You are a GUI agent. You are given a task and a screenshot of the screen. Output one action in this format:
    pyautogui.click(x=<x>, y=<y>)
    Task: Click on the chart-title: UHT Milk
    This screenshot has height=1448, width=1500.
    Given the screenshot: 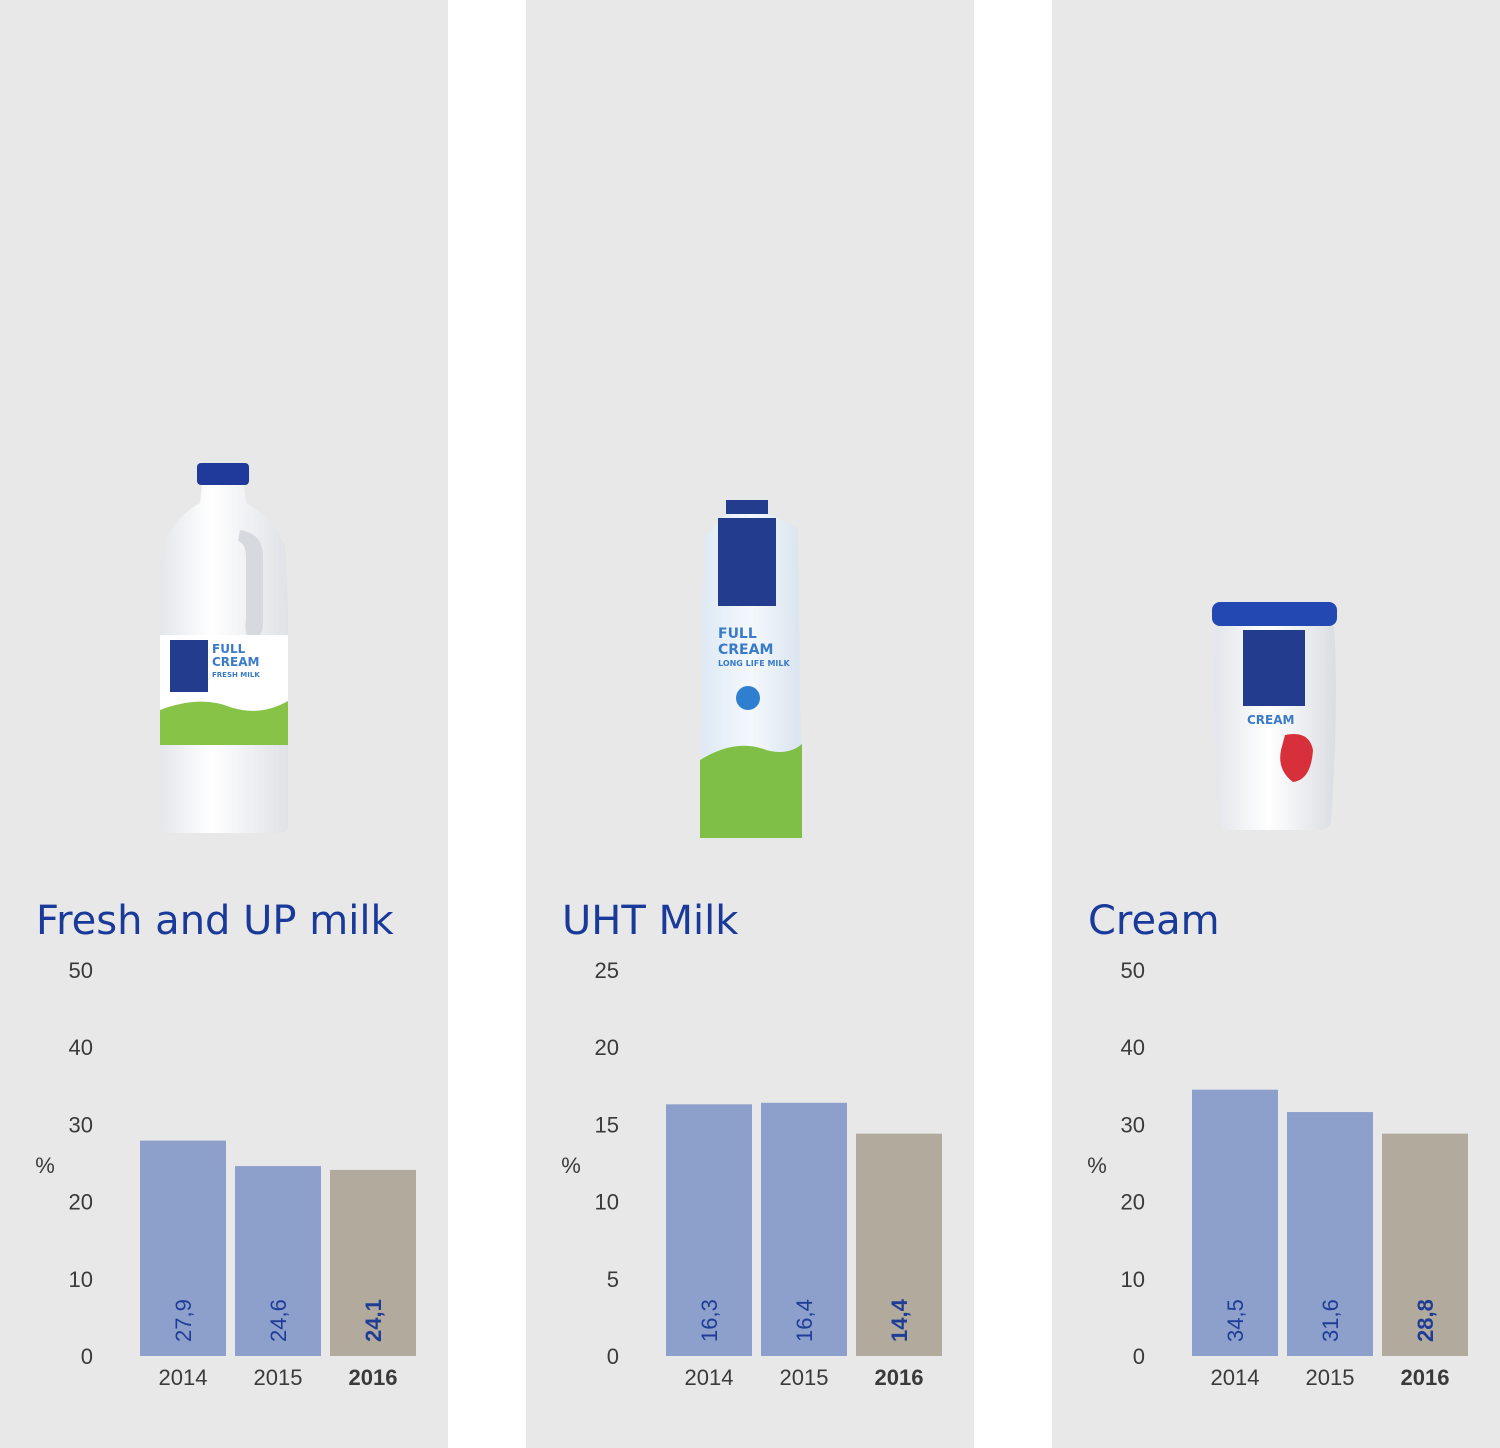 What is the action you would take?
    pyautogui.click(x=650, y=921)
    